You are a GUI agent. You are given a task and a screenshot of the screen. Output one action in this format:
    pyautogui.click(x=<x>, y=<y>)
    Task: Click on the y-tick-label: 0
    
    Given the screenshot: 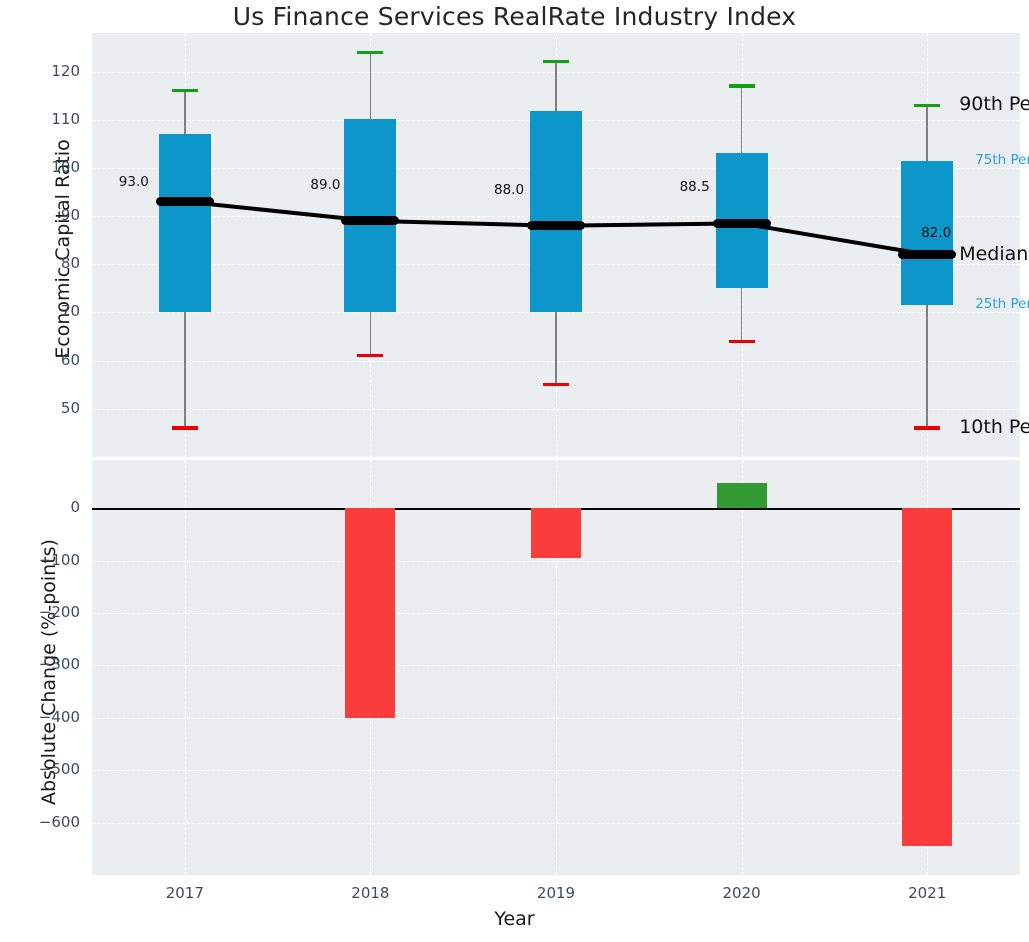 What is the action you would take?
    pyautogui.click(x=75, y=507)
    